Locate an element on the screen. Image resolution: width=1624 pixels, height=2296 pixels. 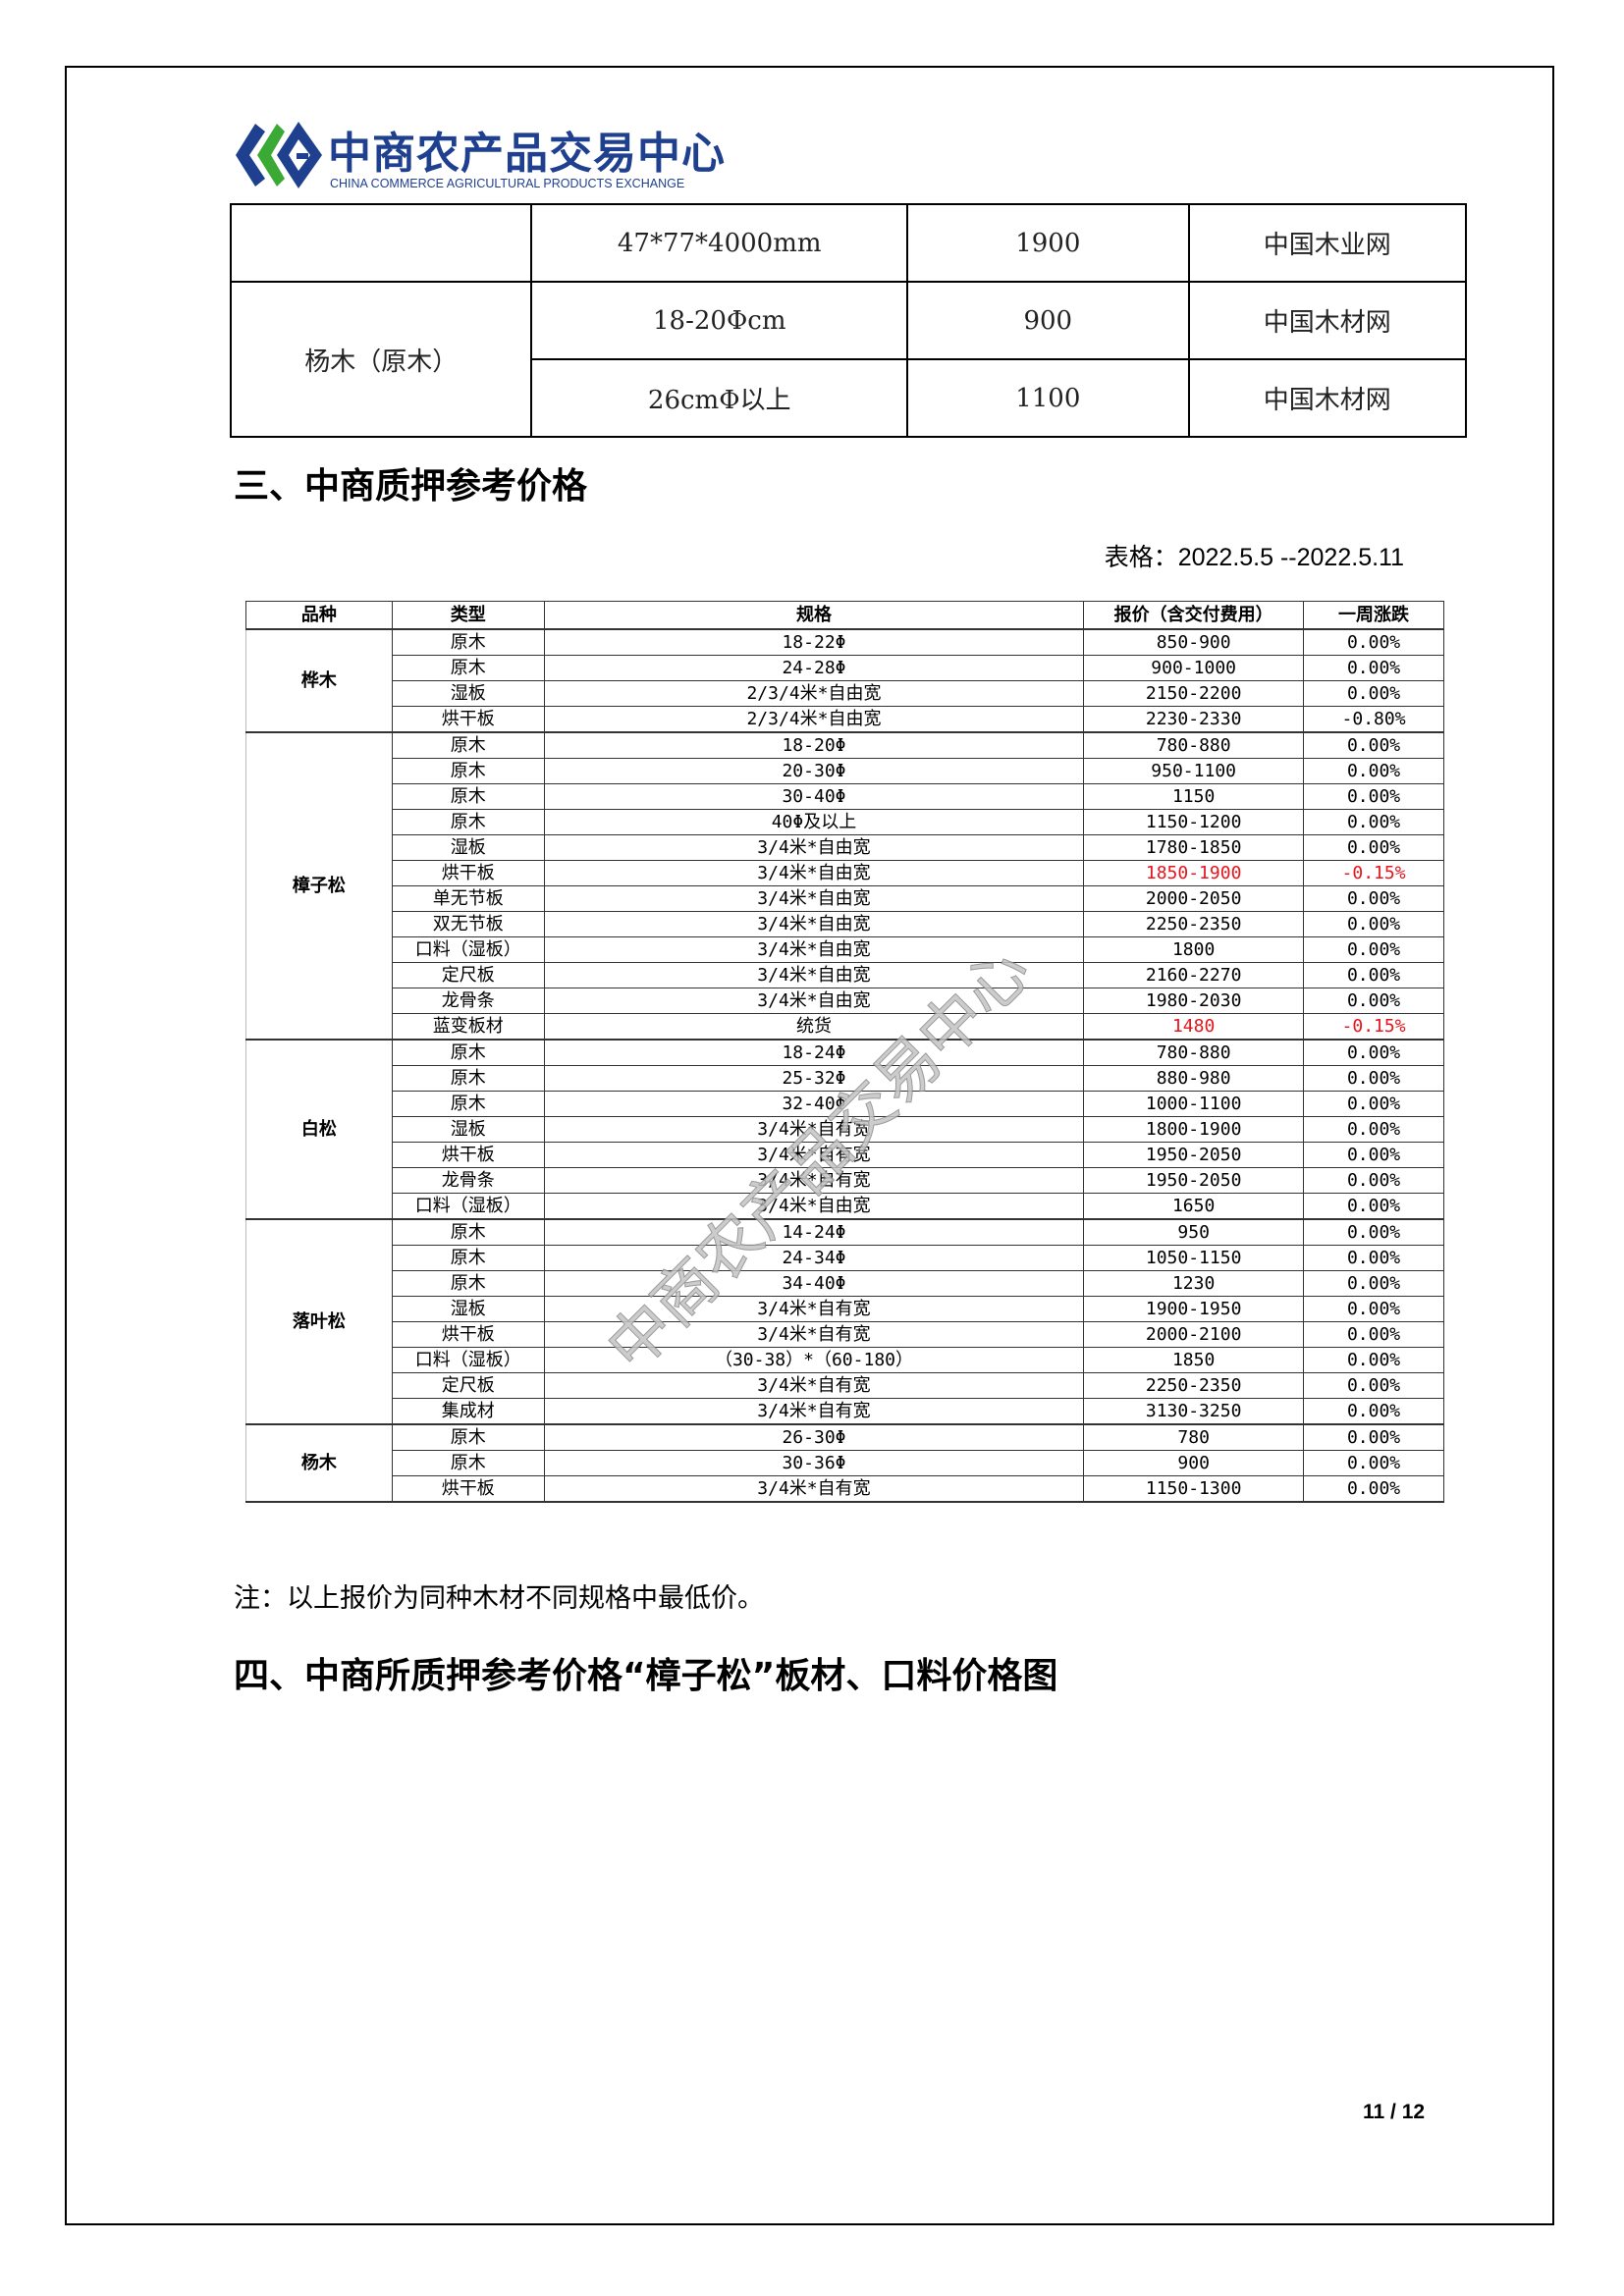
variety-cell: 桦木 is located at coordinates (319, 680).